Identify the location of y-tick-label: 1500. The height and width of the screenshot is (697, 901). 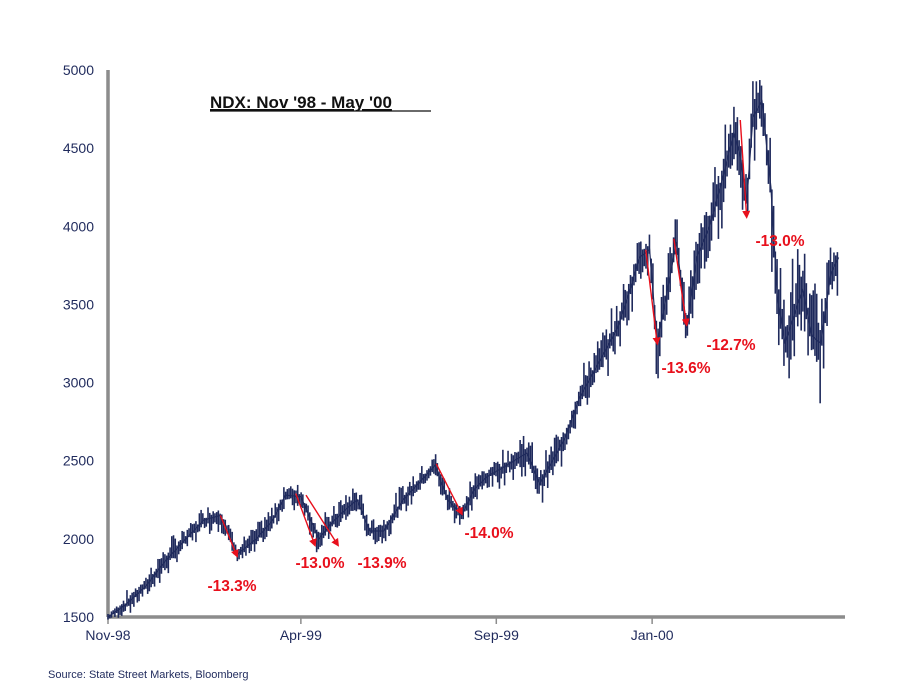
(78, 617).